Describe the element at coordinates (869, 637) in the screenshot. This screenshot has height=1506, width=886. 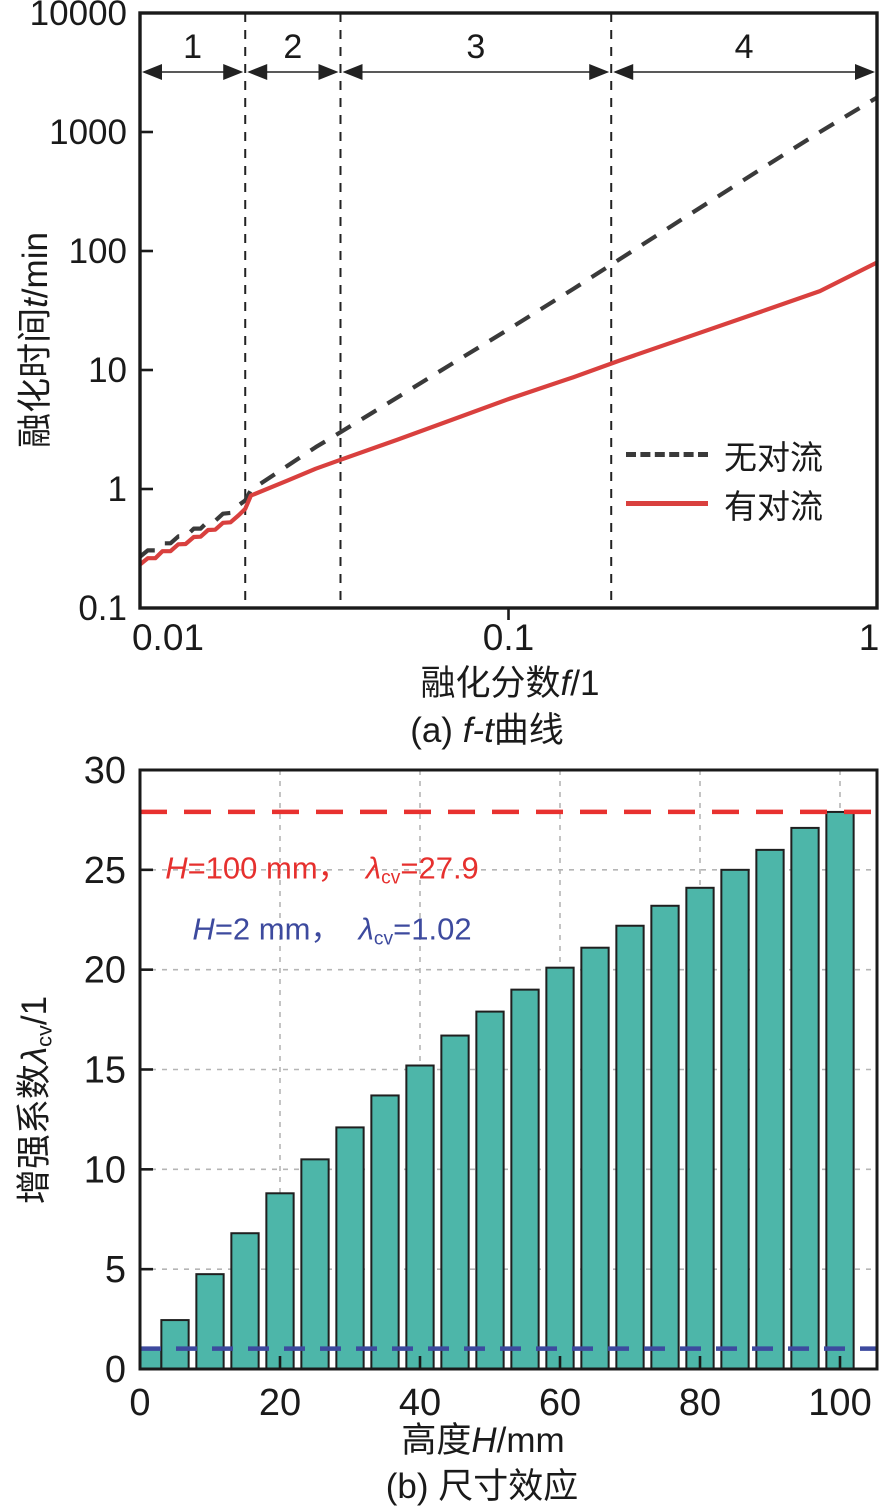
I see `x-tick-label: 1` at that location.